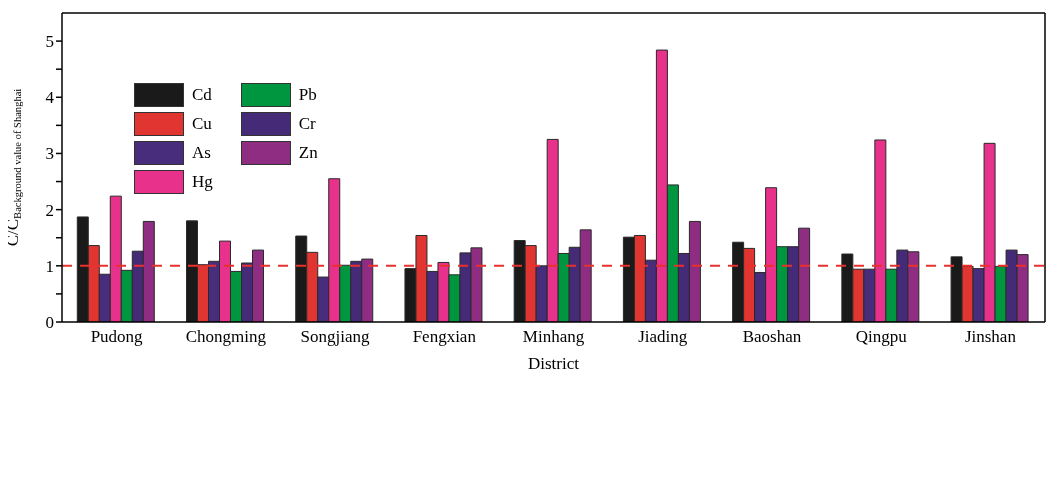  Describe the element at coordinates (335, 337) in the screenshot. I see `x-tick-label: Songjiang` at that location.